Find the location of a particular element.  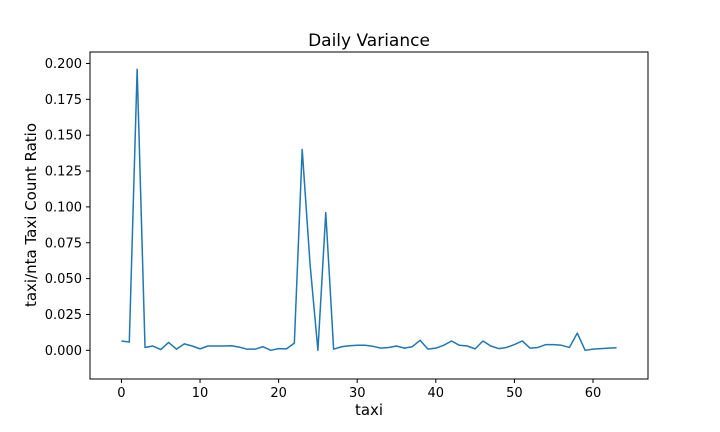

y-tick-label: 0.175 is located at coordinates (63, 100).